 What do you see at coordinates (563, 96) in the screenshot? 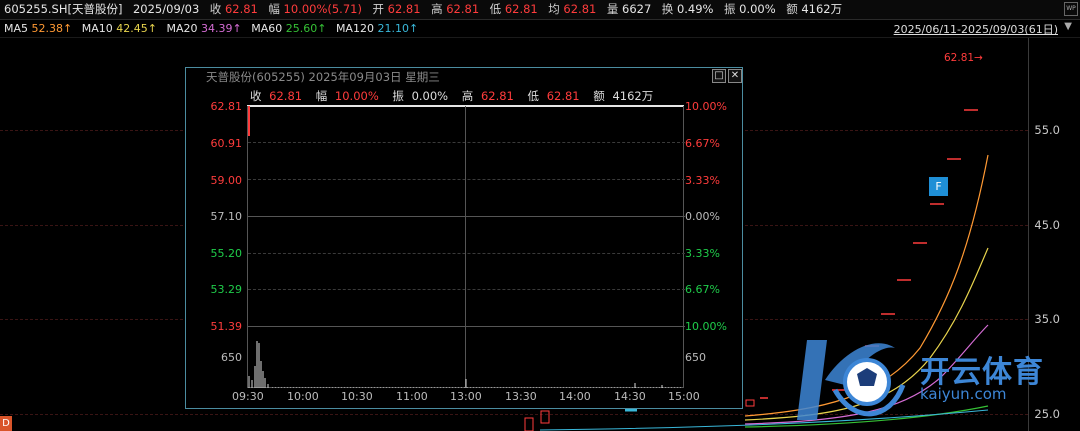
I see `popup-low-value: 62.81` at bounding box center [563, 96].